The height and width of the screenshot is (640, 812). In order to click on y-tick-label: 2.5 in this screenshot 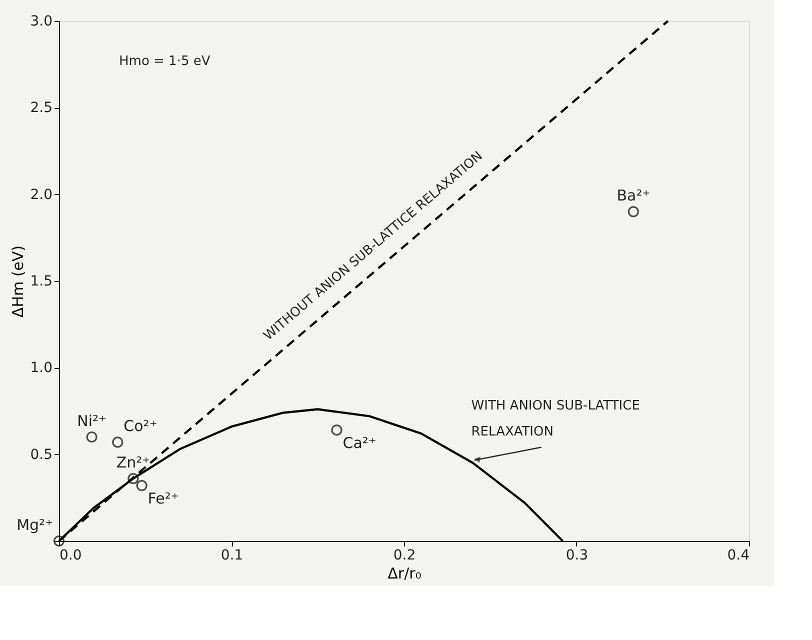, I will do `click(41, 108)`.